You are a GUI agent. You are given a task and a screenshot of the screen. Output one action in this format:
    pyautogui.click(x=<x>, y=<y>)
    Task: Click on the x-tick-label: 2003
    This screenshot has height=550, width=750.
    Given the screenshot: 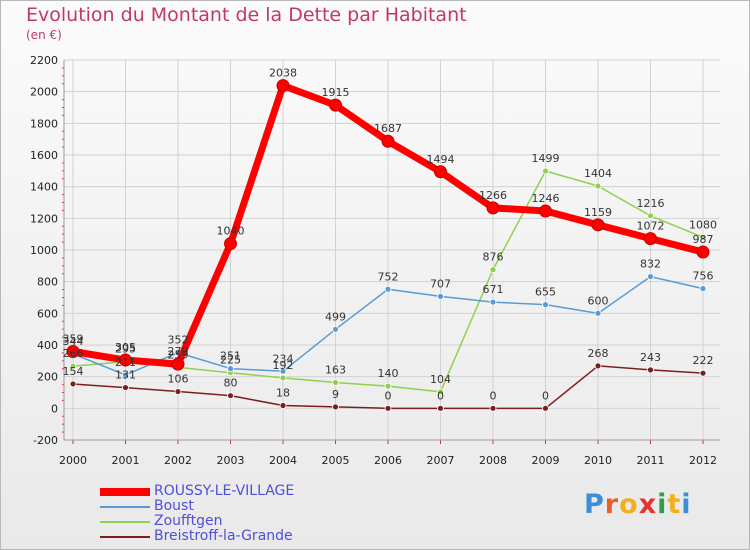 What is the action you would take?
    pyautogui.click(x=231, y=460)
    